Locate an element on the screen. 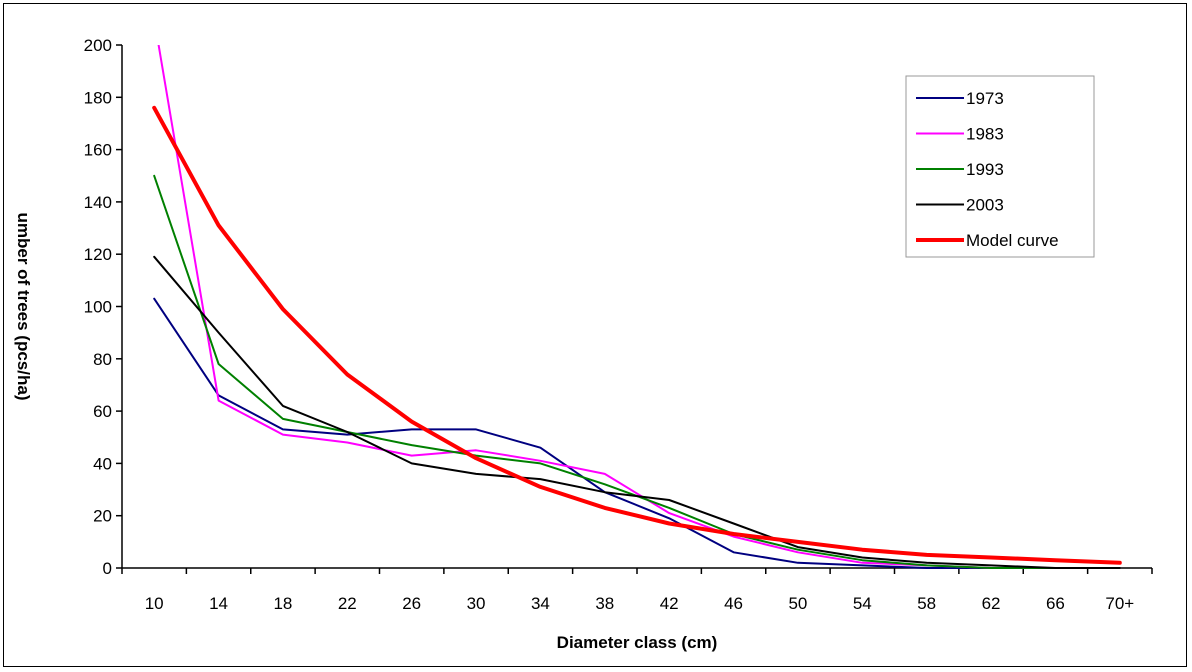 This screenshot has height=672, width=1192. x-tick-label: 14 is located at coordinates (218, 603).